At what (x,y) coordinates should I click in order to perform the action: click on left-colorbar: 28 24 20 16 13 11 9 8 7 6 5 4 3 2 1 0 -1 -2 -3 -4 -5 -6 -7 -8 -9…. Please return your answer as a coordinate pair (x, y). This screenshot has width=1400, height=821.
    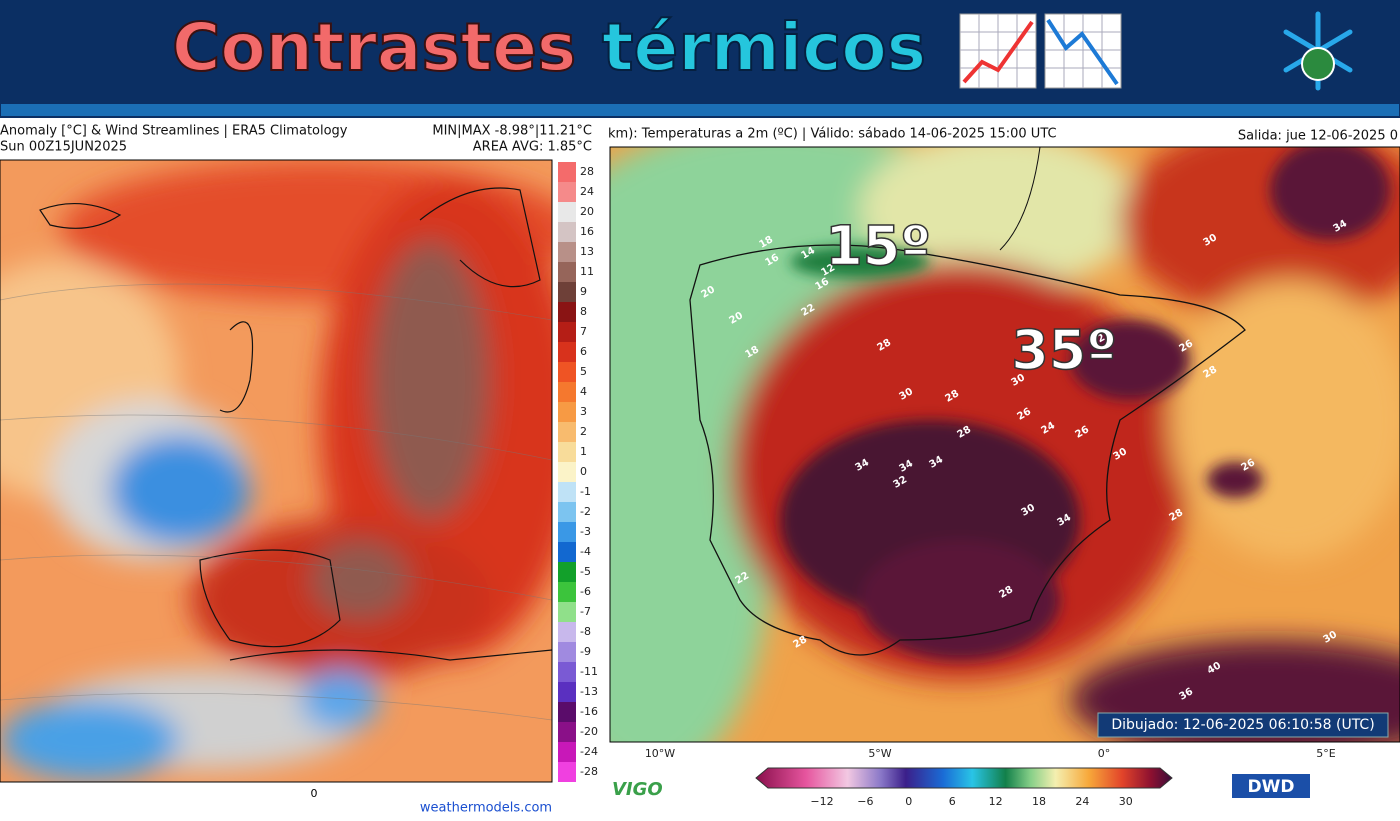
    Looking at the image, I should click on (578, 472).